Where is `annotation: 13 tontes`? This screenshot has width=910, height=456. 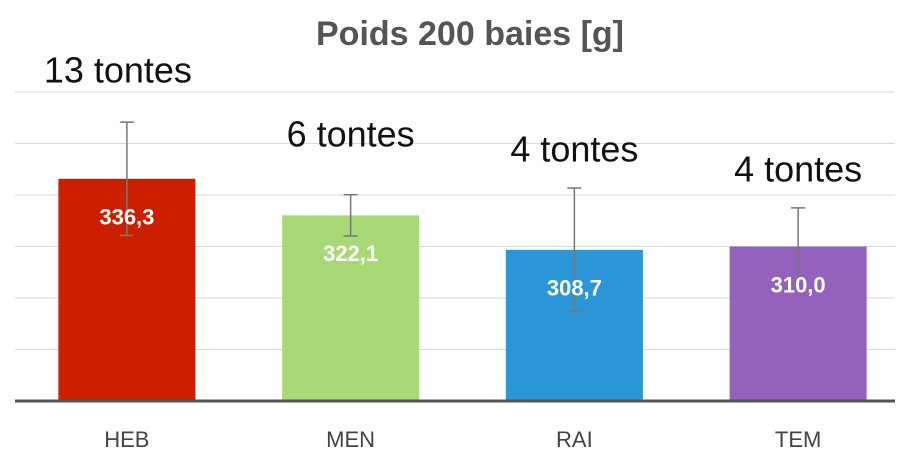 annotation: 13 tontes is located at coordinates (118, 70).